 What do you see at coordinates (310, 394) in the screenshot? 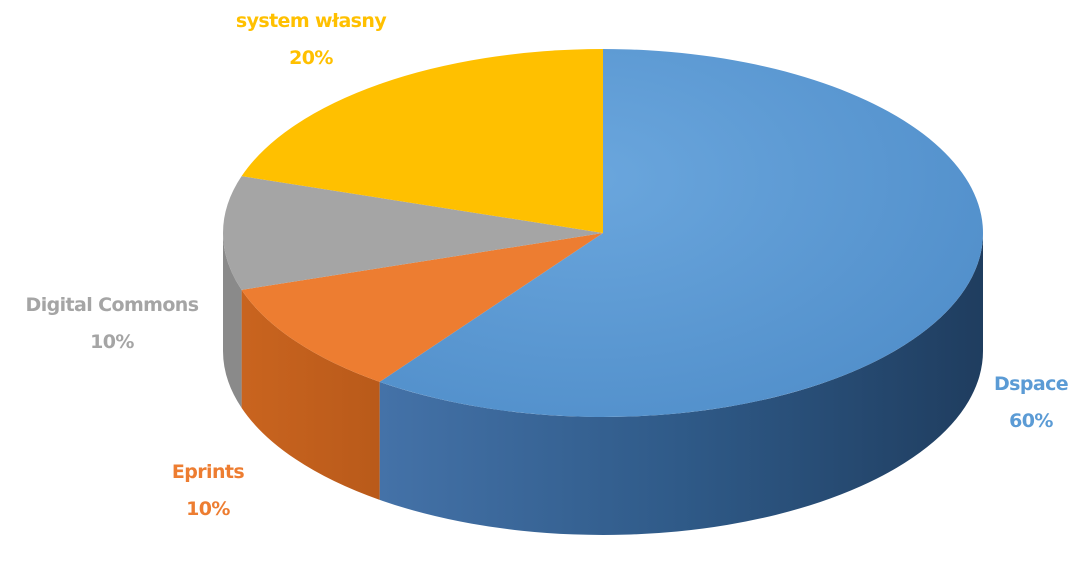
I see `slice-side-eprints` at bounding box center [310, 394].